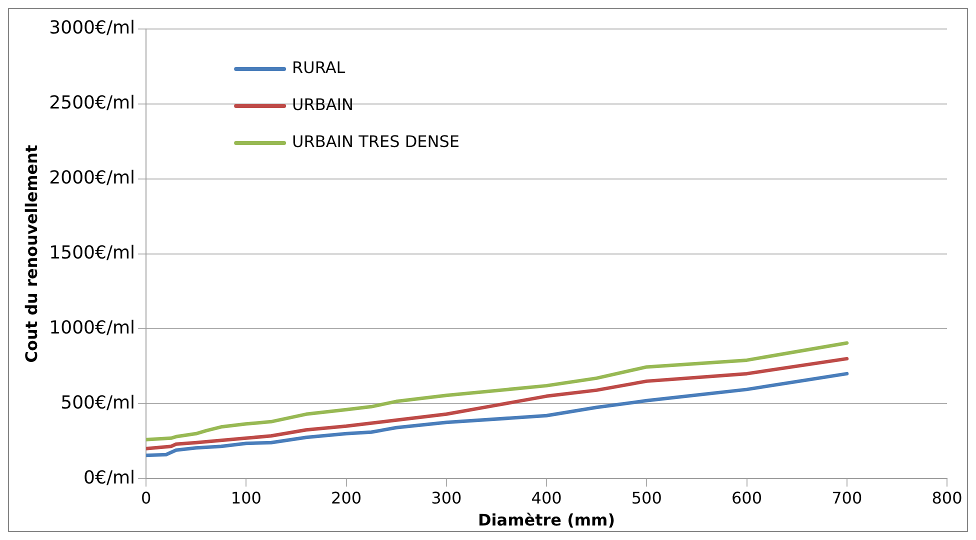 The image size is (976, 540). I want to click on legend-label: RURAL, so click(319, 68).